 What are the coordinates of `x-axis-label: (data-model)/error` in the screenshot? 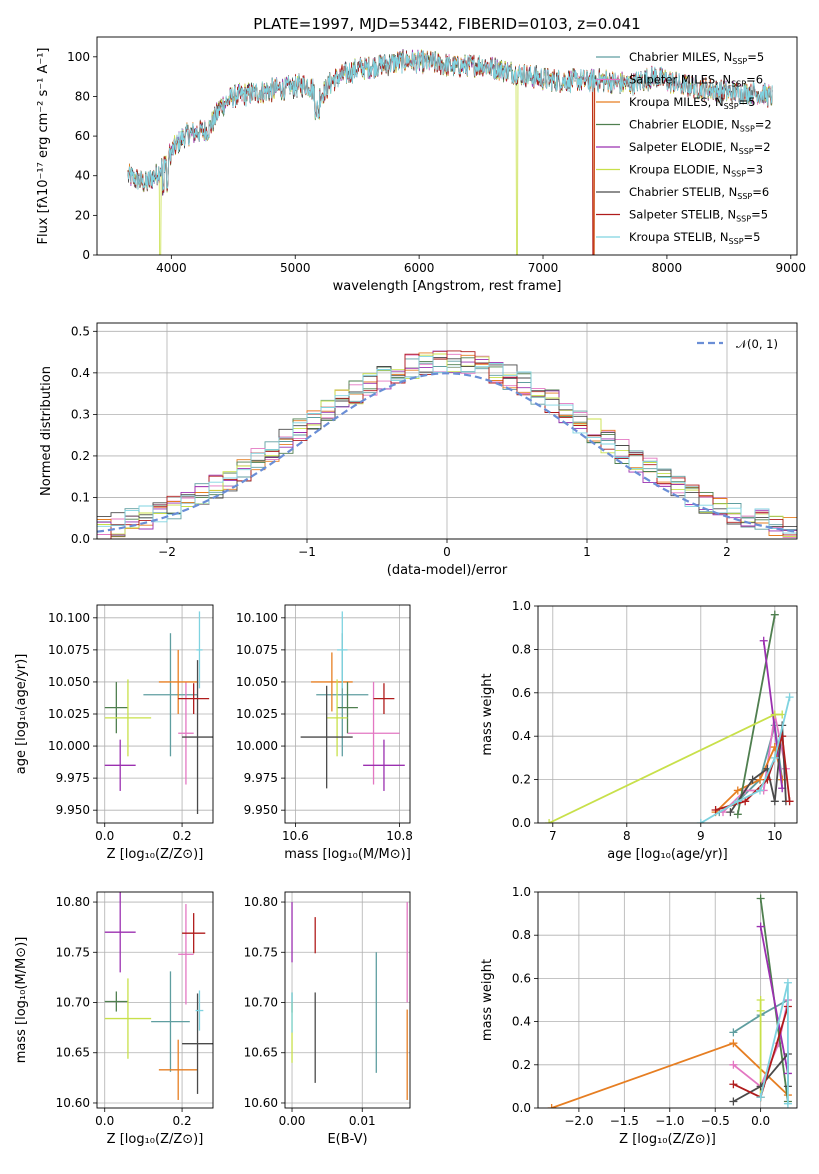 It's located at (447, 570).